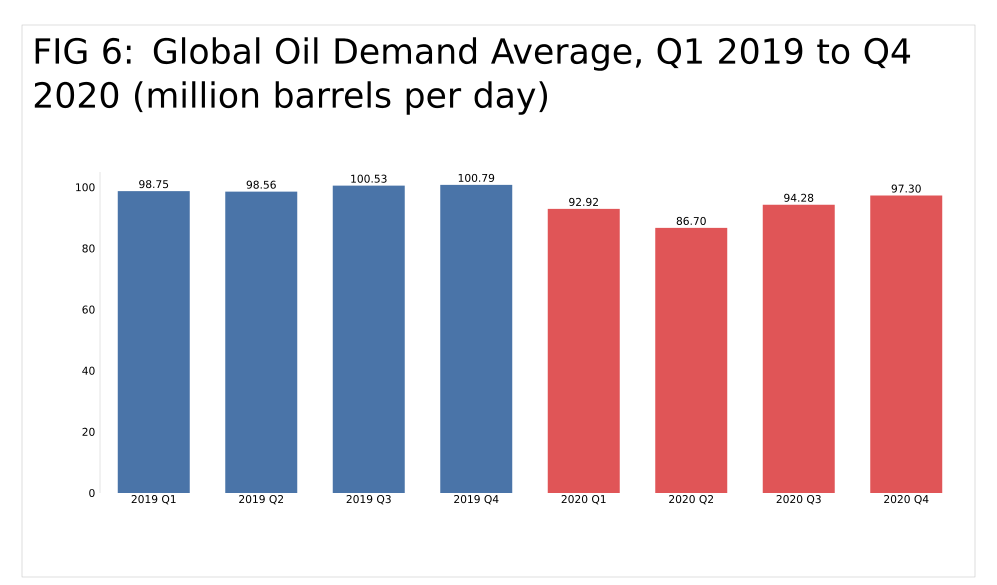  Describe the element at coordinates (92, 493) in the screenshot. I see `y-tick-label: 0` at that location.